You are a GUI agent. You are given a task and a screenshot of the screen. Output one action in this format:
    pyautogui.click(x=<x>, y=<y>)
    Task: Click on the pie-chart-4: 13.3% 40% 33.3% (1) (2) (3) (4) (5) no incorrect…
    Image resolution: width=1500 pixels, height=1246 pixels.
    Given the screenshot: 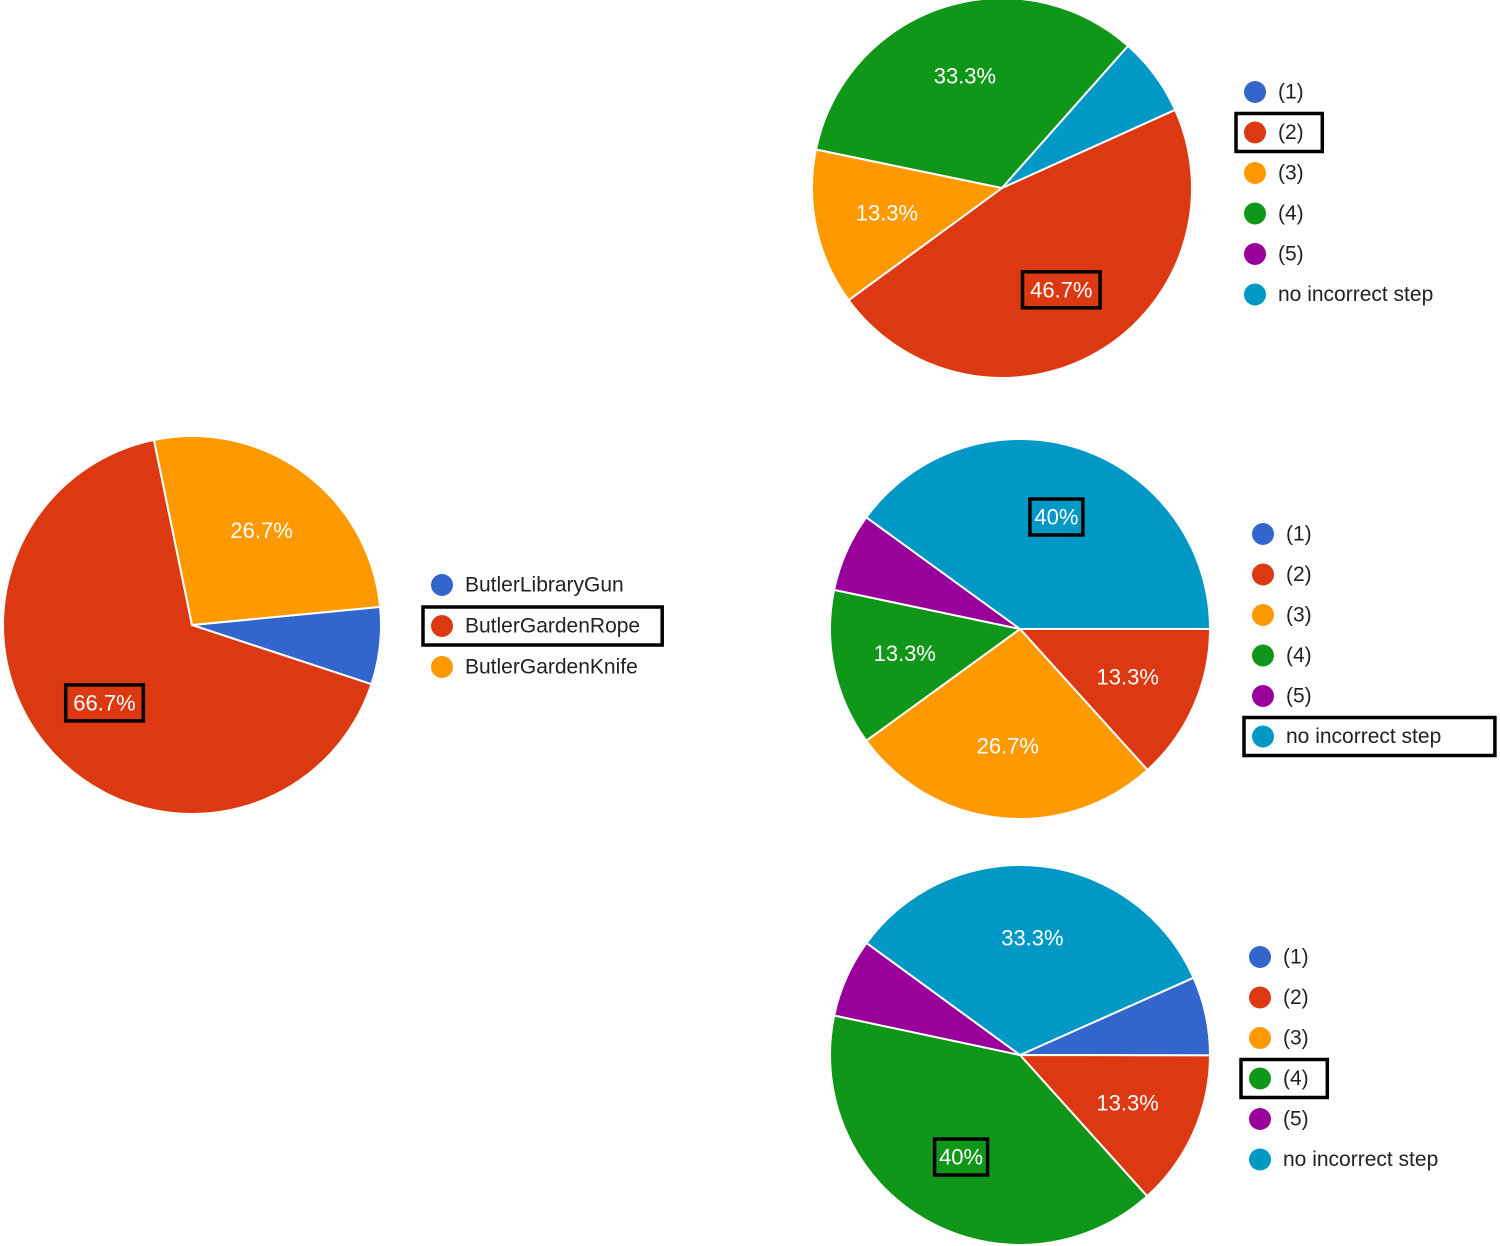 What is the action you would take?
    pyautogui.click(x=1133, y=1055)
    